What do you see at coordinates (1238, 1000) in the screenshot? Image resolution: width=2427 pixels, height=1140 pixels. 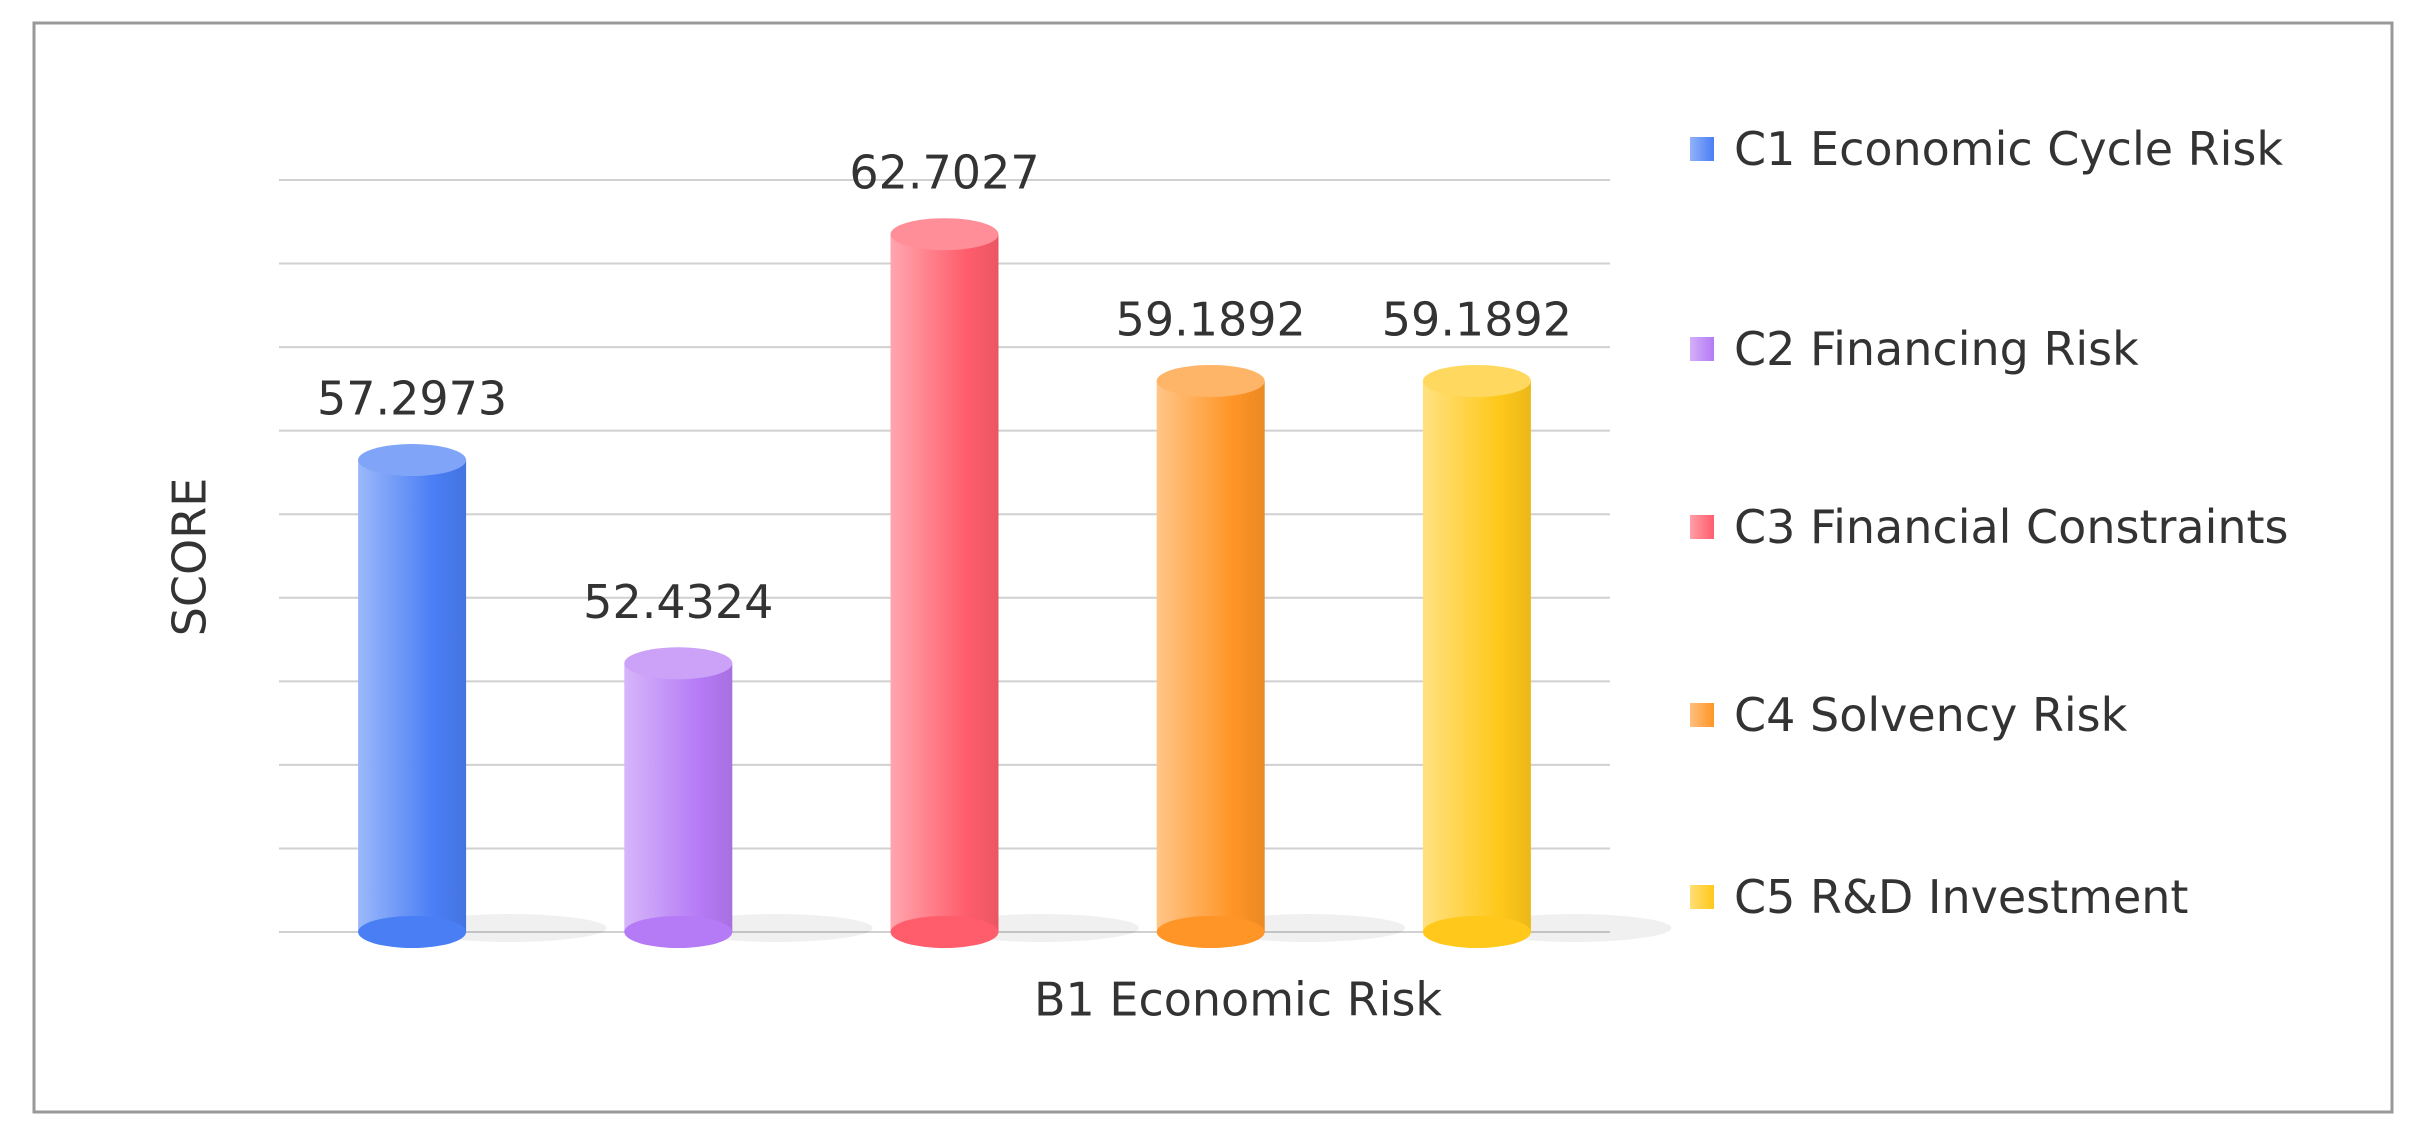 I see `x-tick-label: B1 Economic Risk` at bounding box center [1238, 1000].